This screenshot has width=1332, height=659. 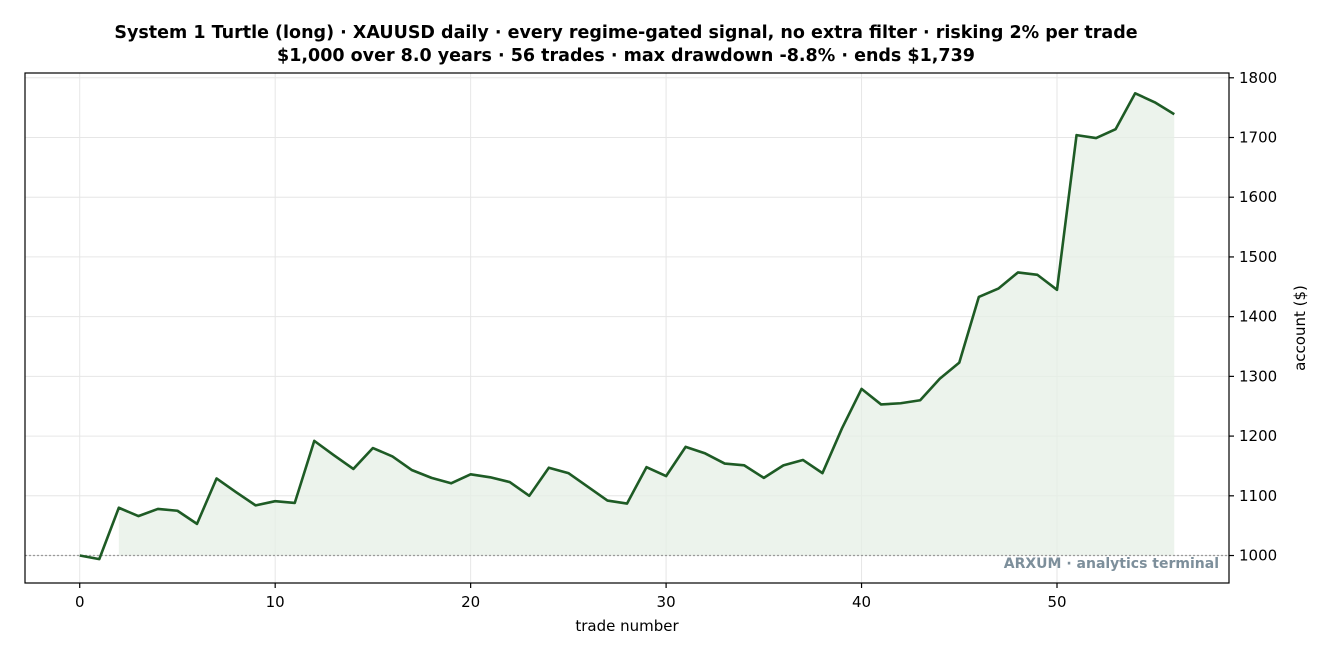 What do you see at coordinates (1258, 317) in the screenshot?
I see `y-tick-label: 1400` at bounding box center [1258, 317].